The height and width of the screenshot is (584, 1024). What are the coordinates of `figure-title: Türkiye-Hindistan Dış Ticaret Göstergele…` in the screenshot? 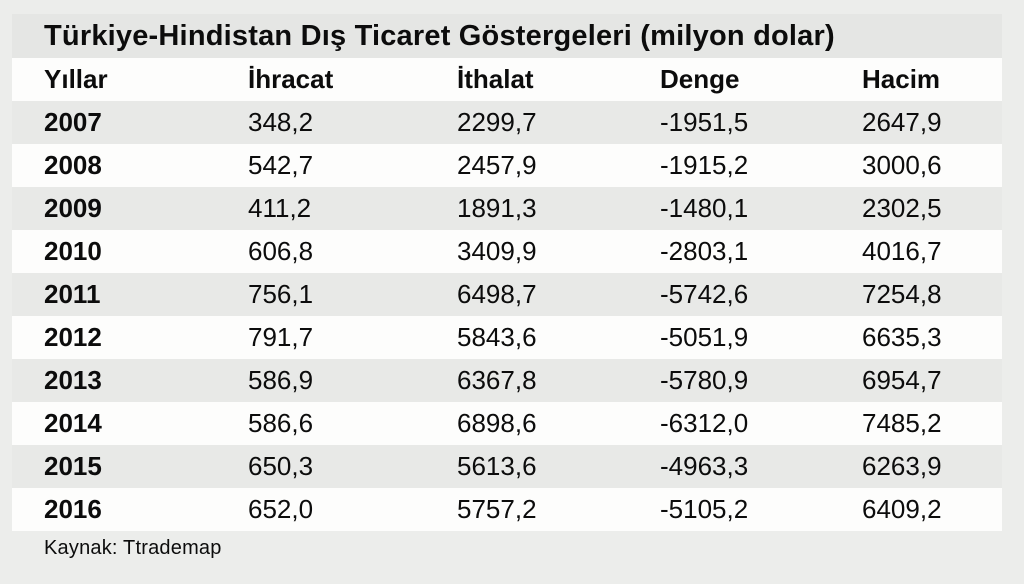 It's located at (439, 35).